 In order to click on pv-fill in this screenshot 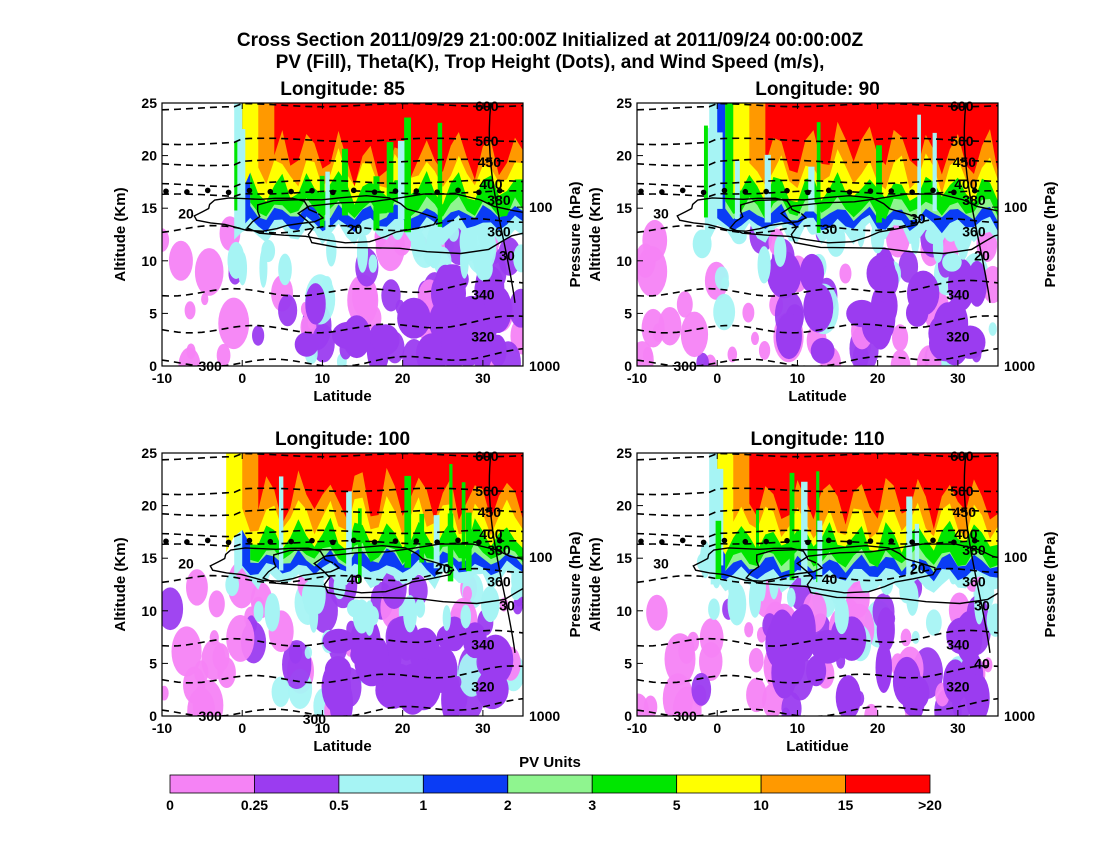, I will do `click(342, 584)`.